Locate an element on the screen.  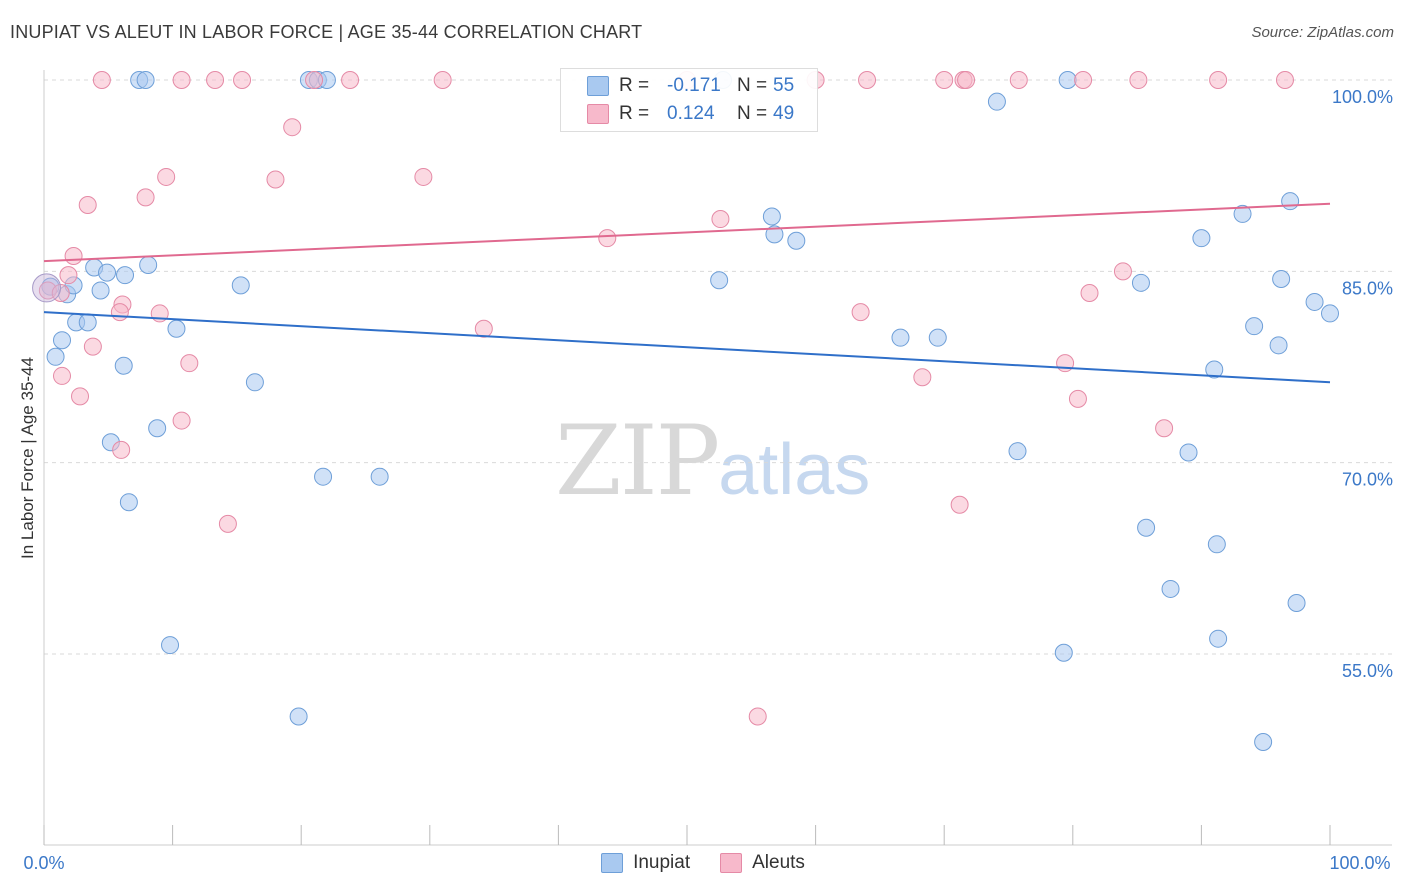
inupiat-swatch is located at coordinates (598, 86).